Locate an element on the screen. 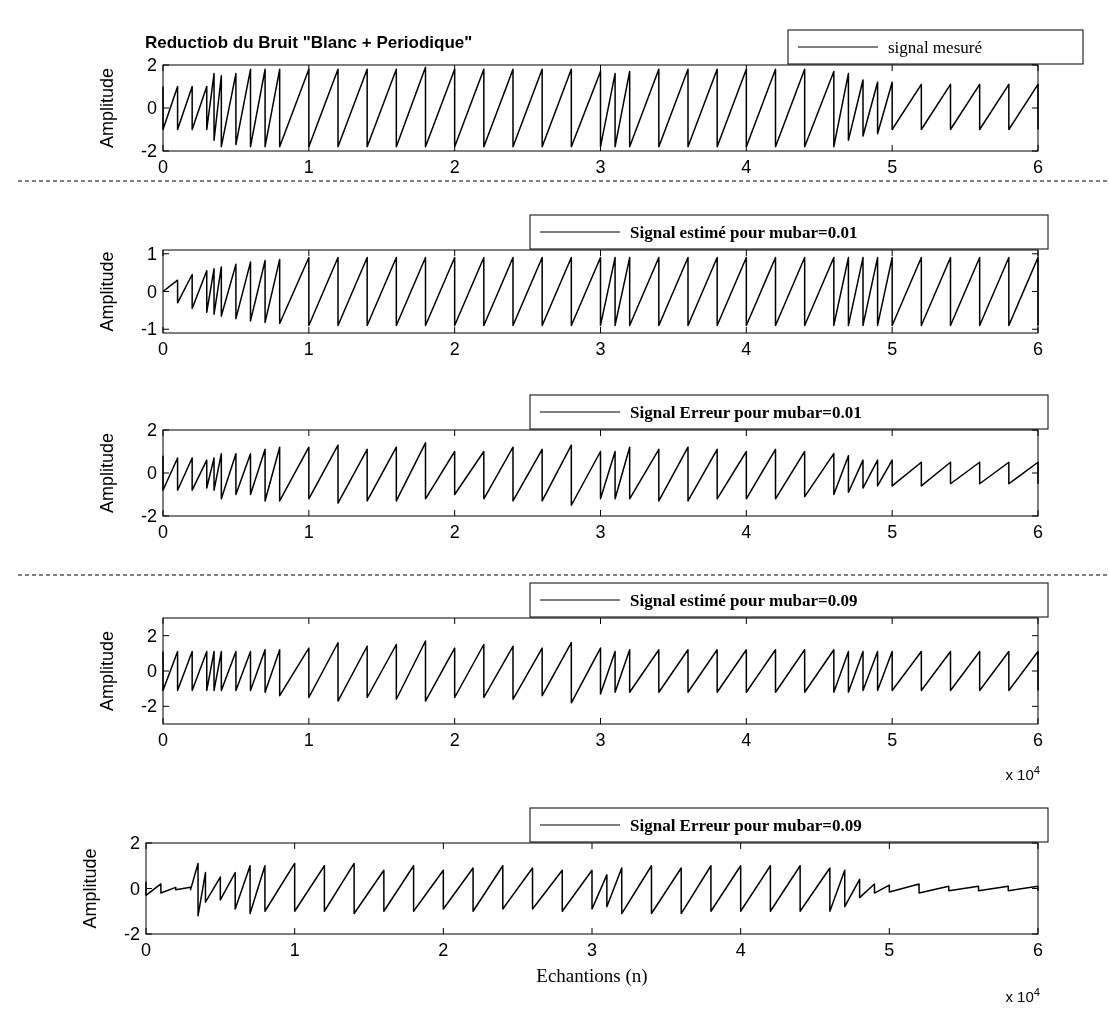 The image size is (1109, 1021). line-series is located at coordinates (600, 107).